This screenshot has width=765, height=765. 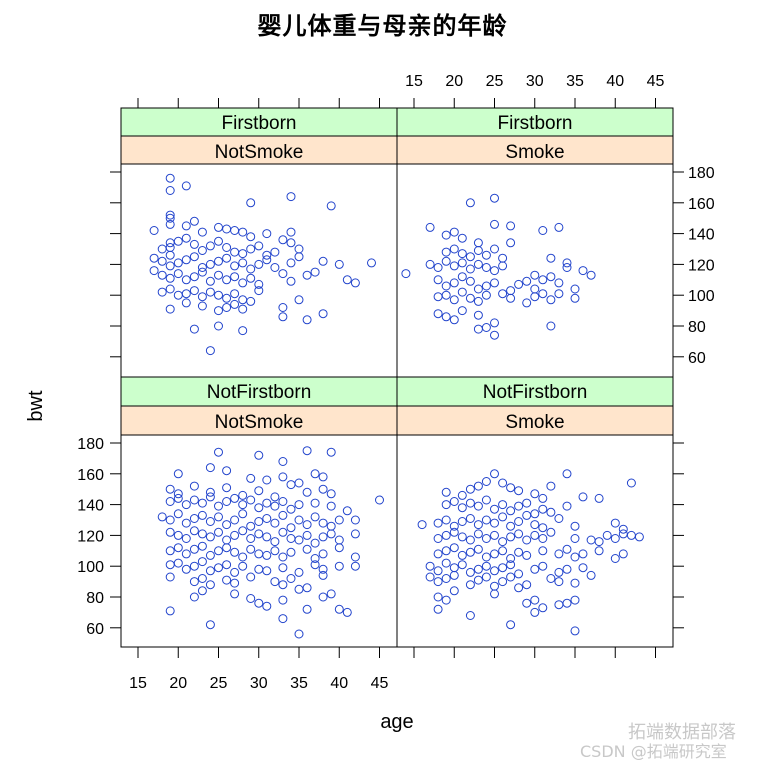 I want to click on y-tick-label-right: 80, so click(x=697, y=327).